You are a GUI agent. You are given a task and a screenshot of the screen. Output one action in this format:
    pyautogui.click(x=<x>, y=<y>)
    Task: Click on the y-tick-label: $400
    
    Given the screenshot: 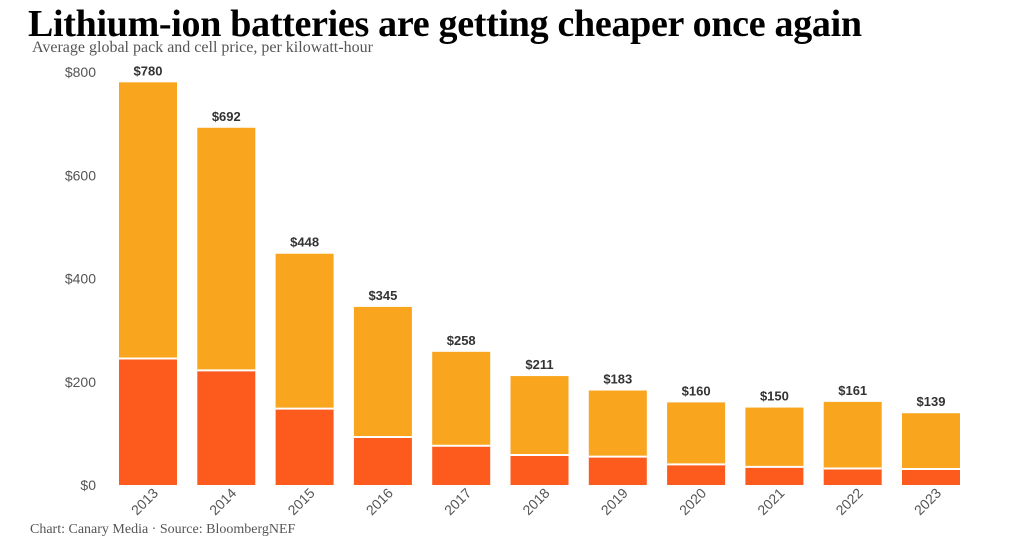 What is the action you would take?
    pyautogui.click(x=80, y=279)
    